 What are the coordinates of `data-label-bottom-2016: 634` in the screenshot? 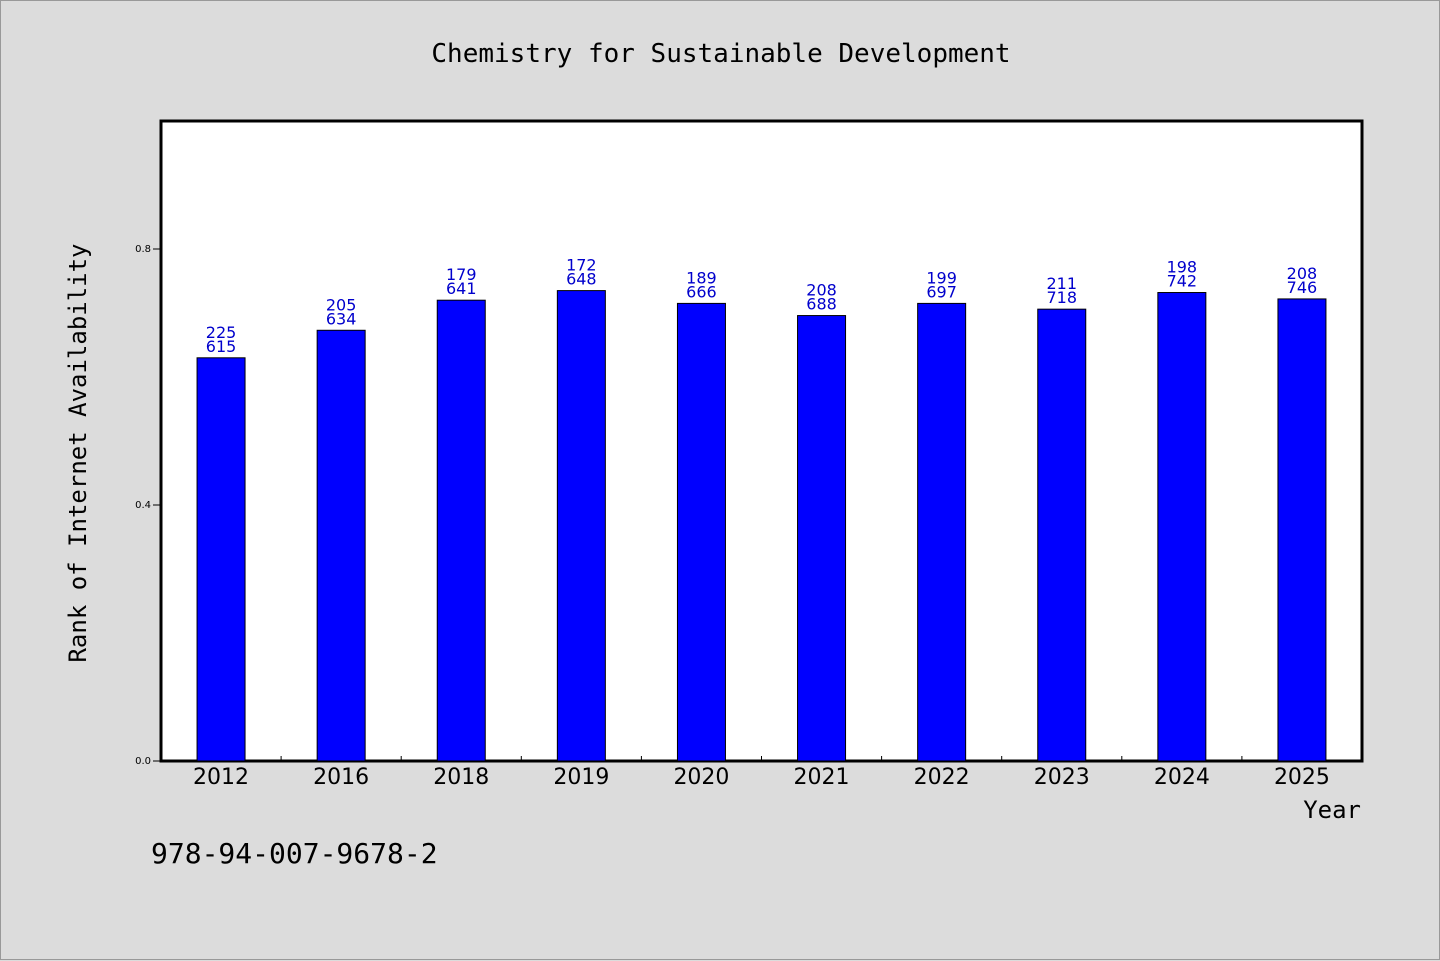 It's located at (341, 318).